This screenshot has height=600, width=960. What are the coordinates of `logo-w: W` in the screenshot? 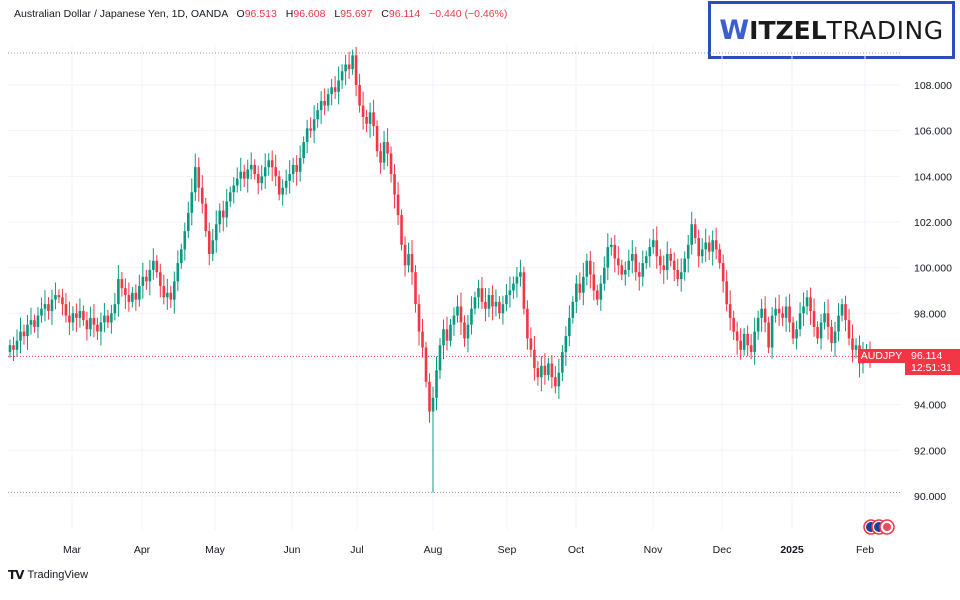 It's located at (734, 30).